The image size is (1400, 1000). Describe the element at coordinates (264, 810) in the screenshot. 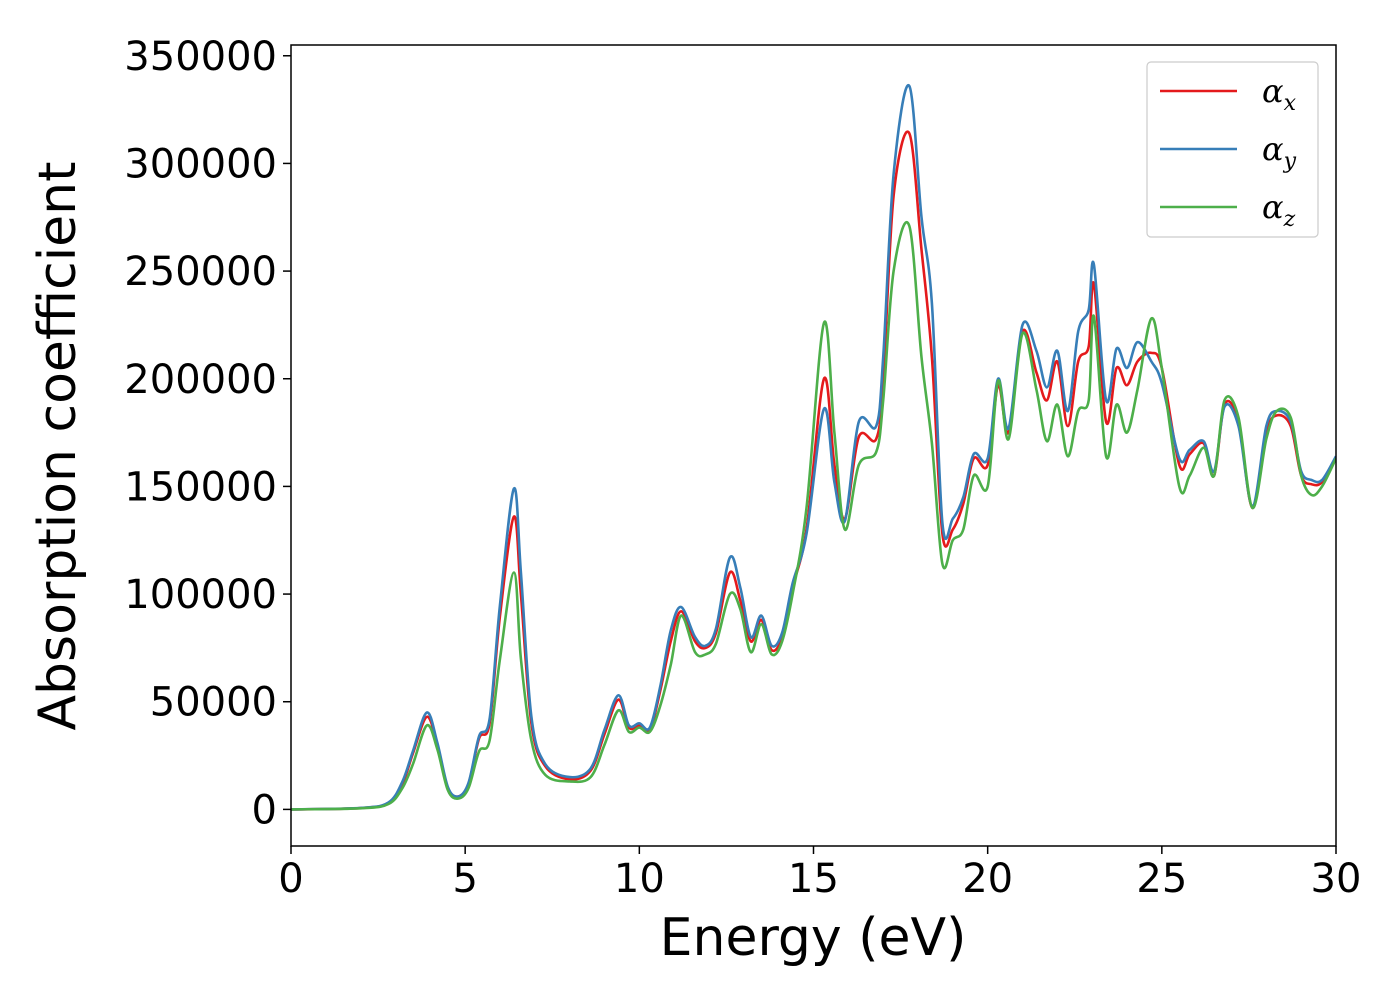

I see `y-tick-label: 0` at that location.